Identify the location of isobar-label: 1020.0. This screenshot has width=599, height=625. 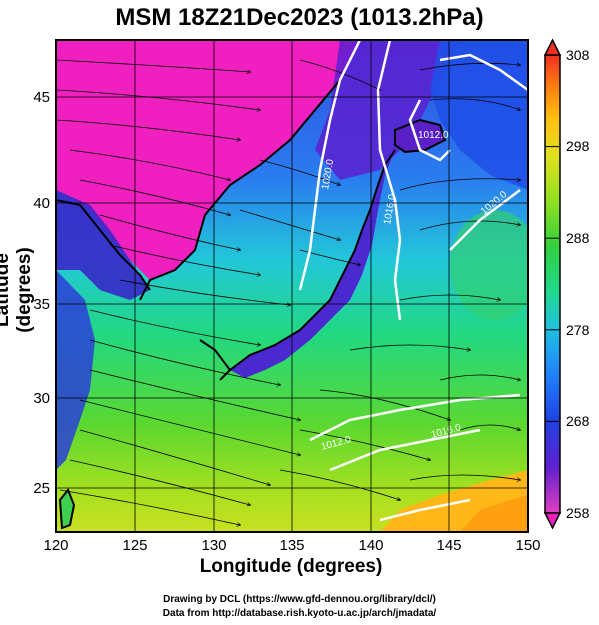
(328, 174).